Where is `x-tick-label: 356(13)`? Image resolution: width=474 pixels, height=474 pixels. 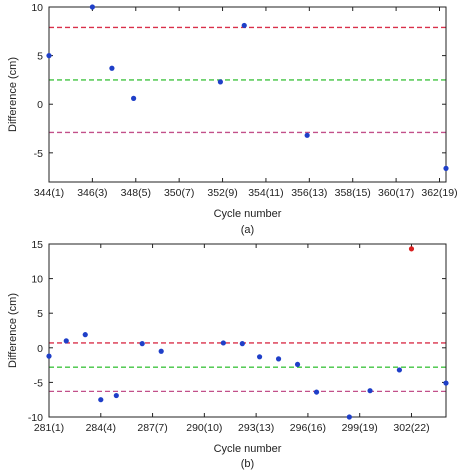 x-tick-label: 356(13) is located at coordinates (309, 193).